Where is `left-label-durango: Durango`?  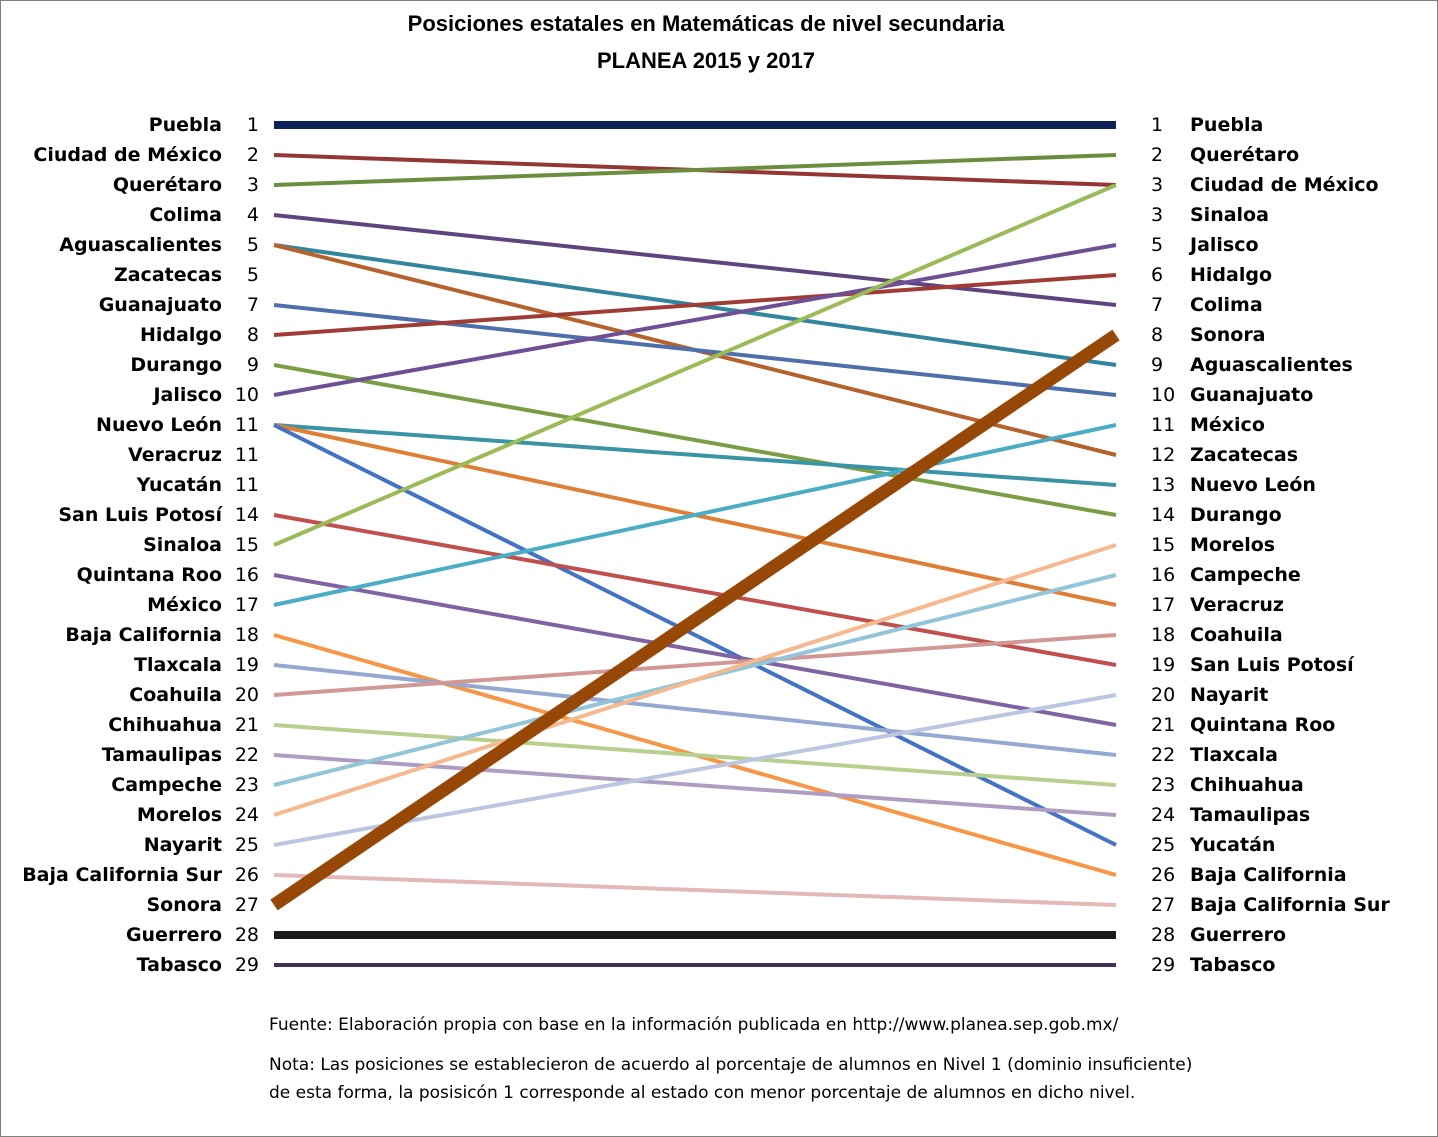 left-label-durango: Durango is located at coordinates (176, 365).